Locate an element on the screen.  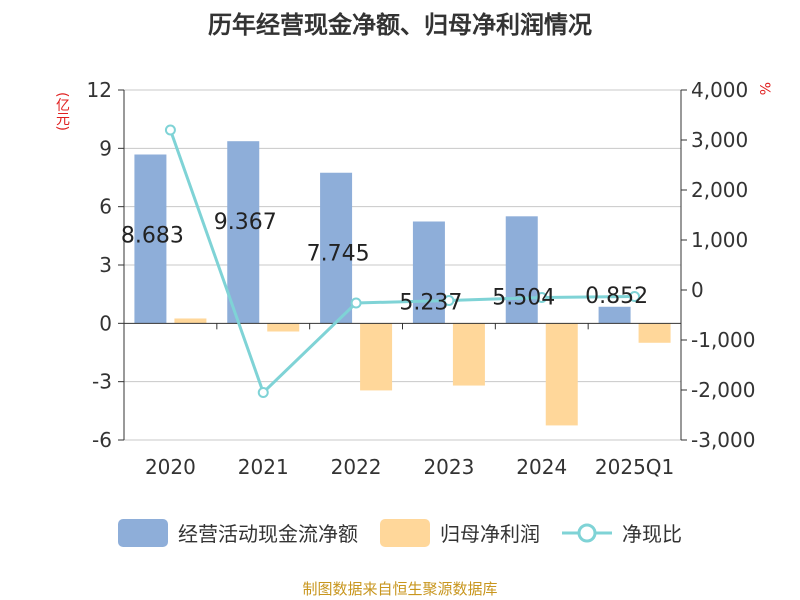
legend: 经营活动现金流净额 归母净利润 净现比 is located at coordinates (400, 532).